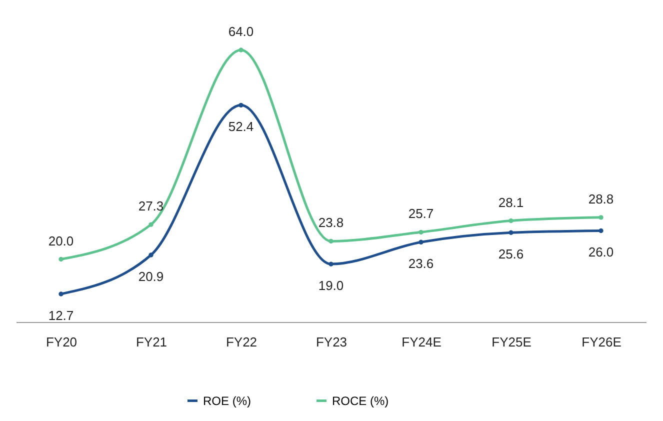 This screenshot has width=663, height=421. Describe the element at coordinates (61, 240) in the screenshot. I see `data-label: 20.0` at that location.